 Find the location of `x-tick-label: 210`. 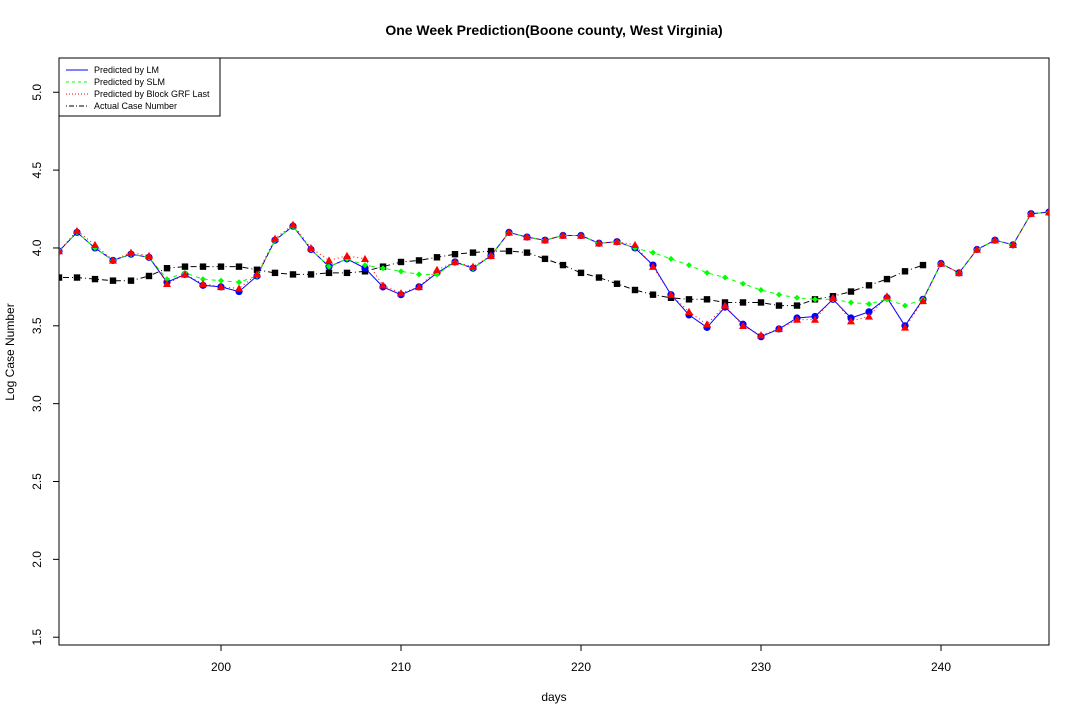

x-tick-label: 210 is located at coordinates (401, 667).